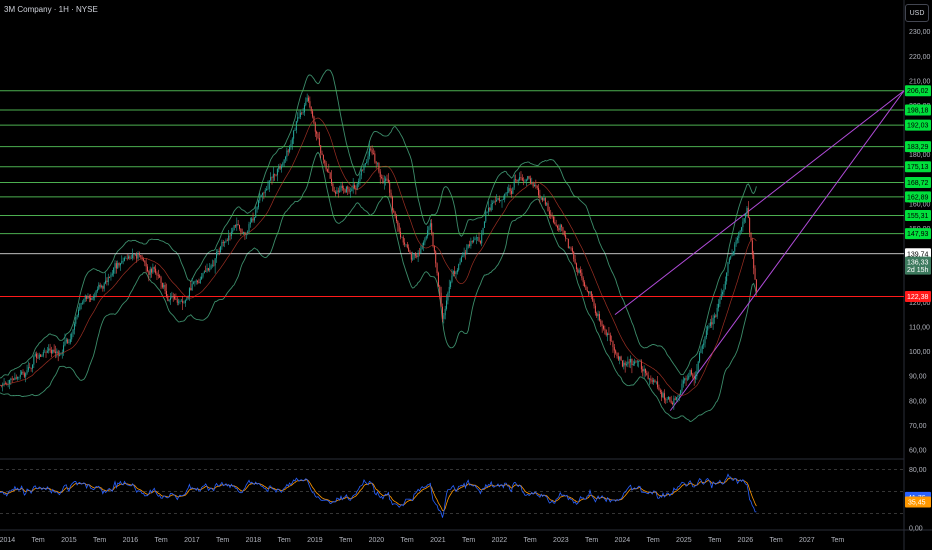 Image resolution: width=932 pixels, height=550 pixels. I want to click on x-tick-label: 2023, so click(561, 540).